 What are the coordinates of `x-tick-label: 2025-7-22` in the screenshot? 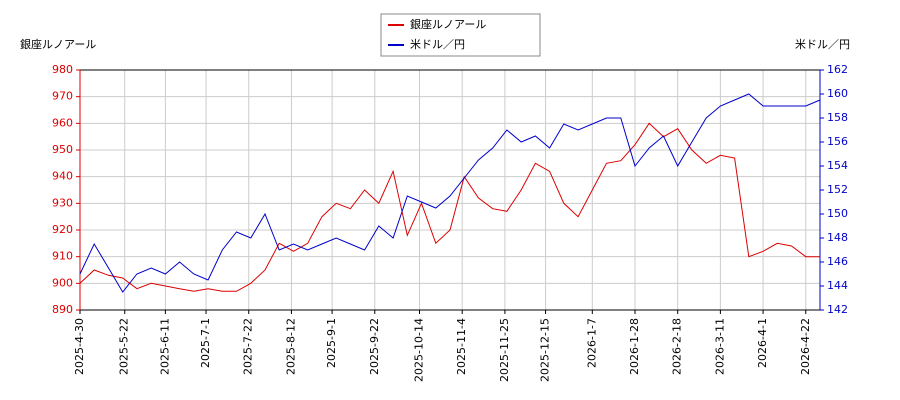 It's located at (248, 346).